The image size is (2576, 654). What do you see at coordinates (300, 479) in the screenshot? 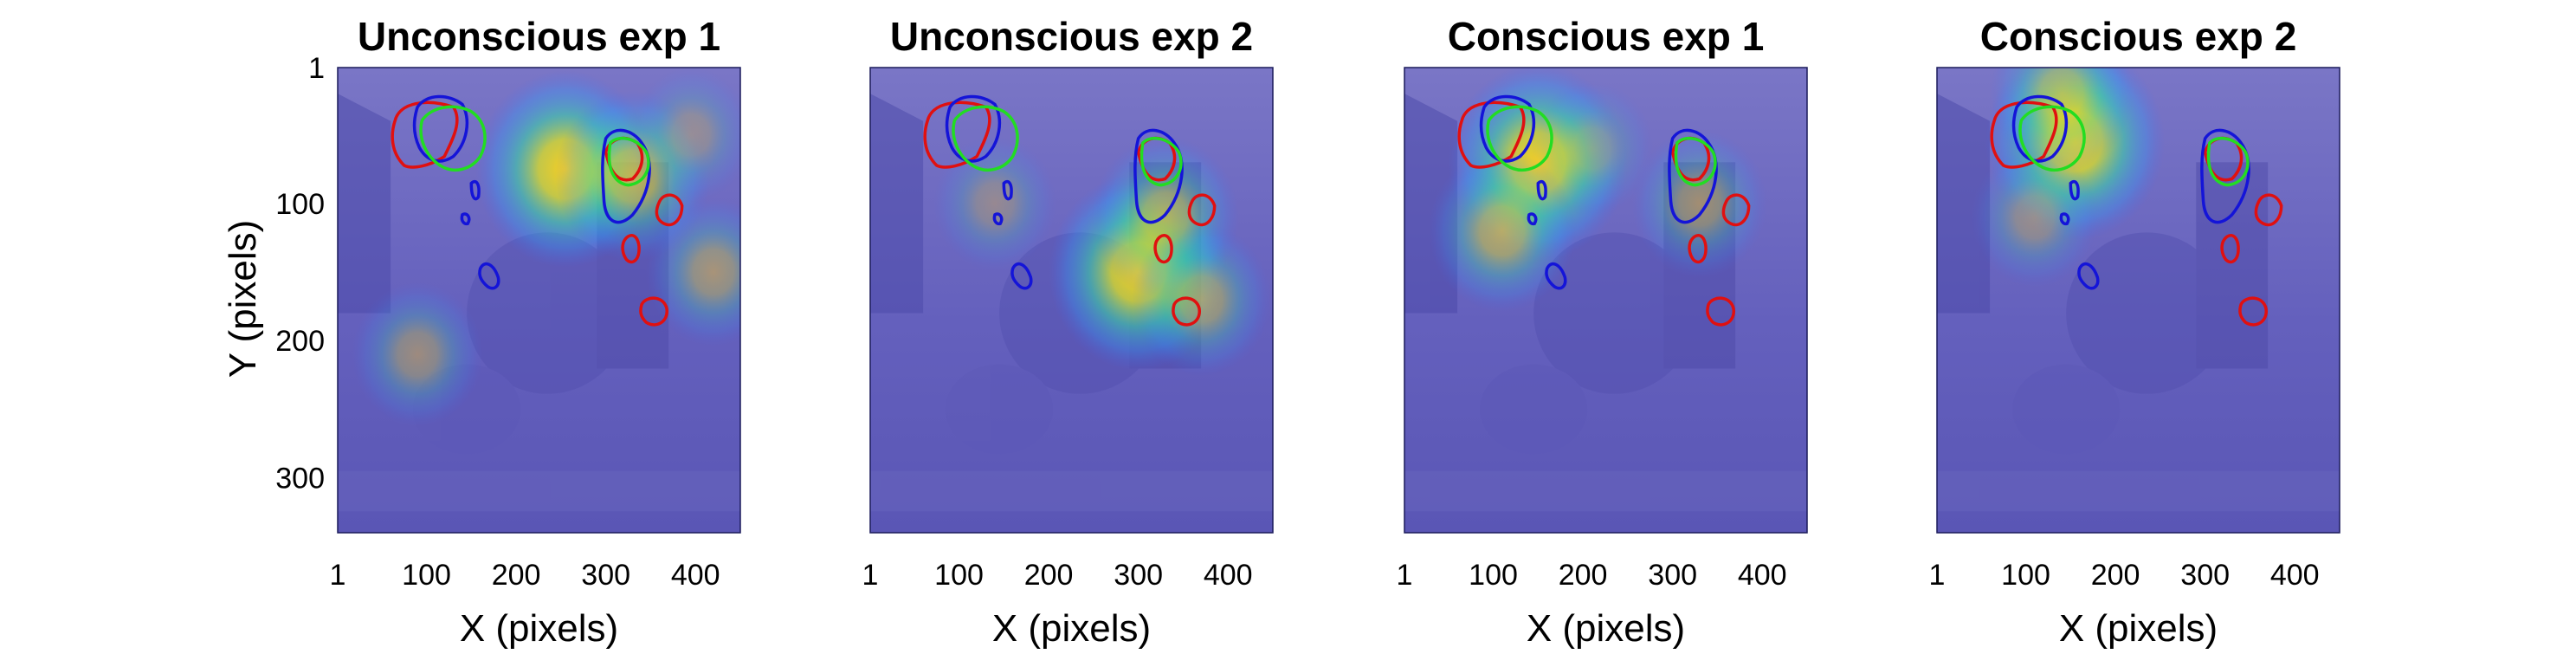
I see `y-tick-label: 300` at bounding box center [300, 479].